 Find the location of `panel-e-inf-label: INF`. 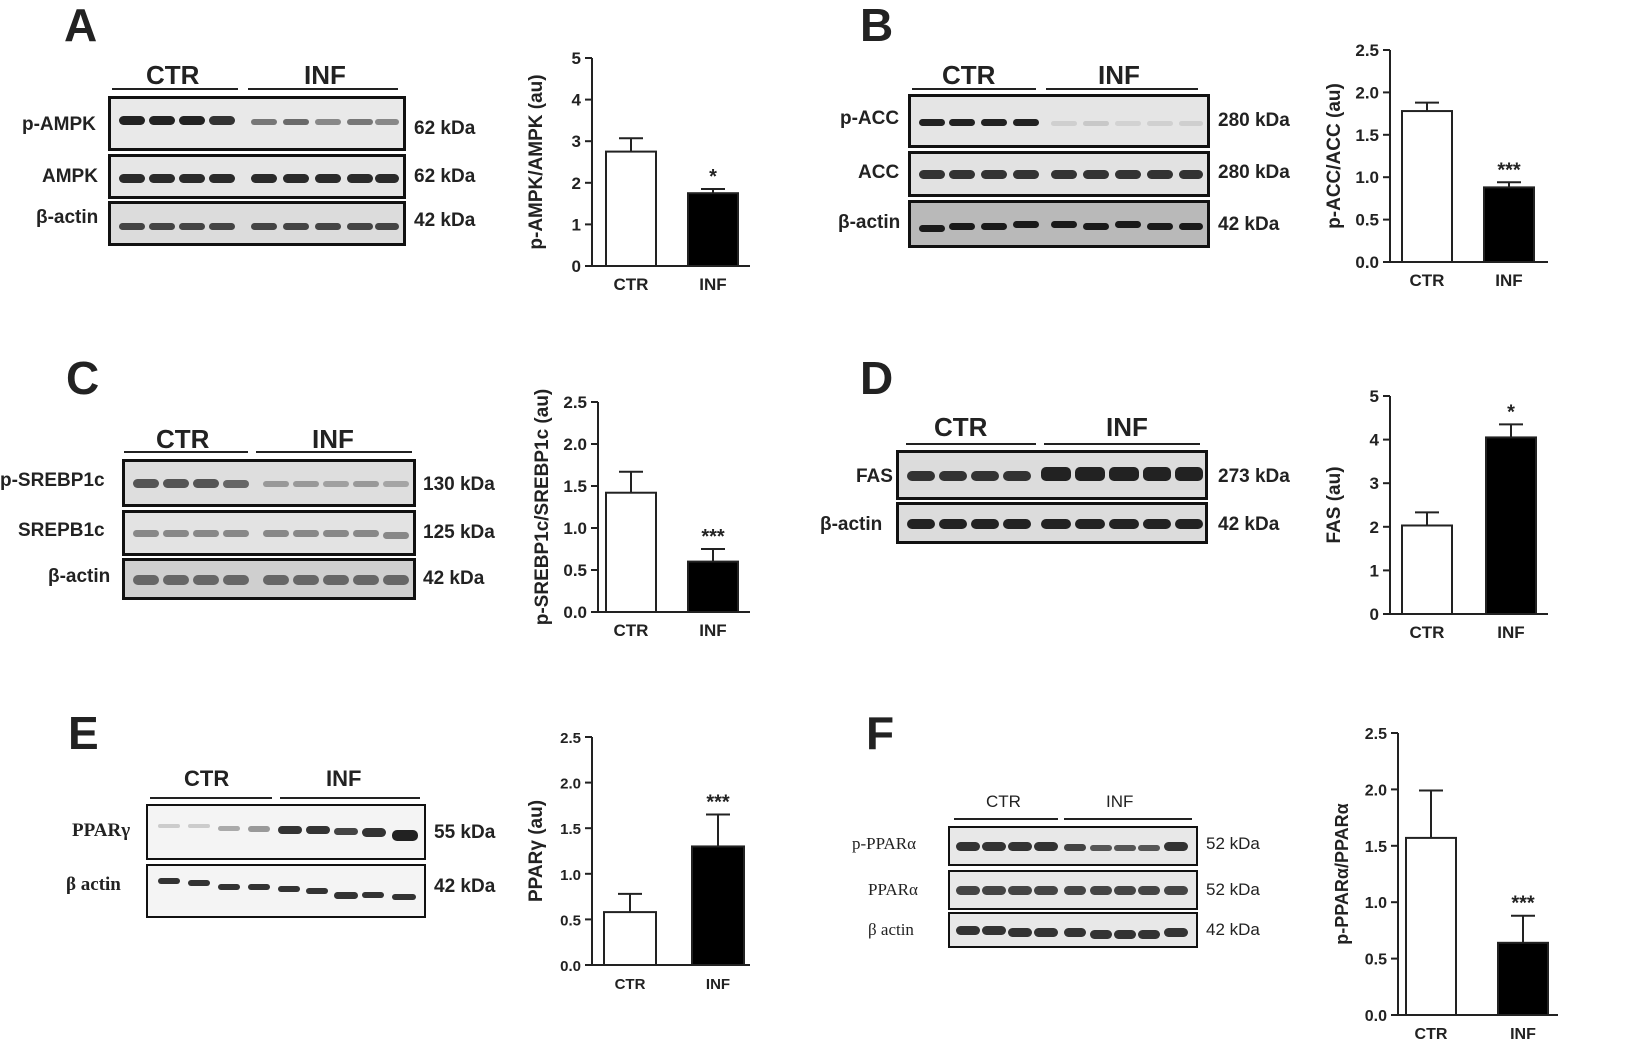

panel-e-inf-label: INF is located at coordinates (344, 778).